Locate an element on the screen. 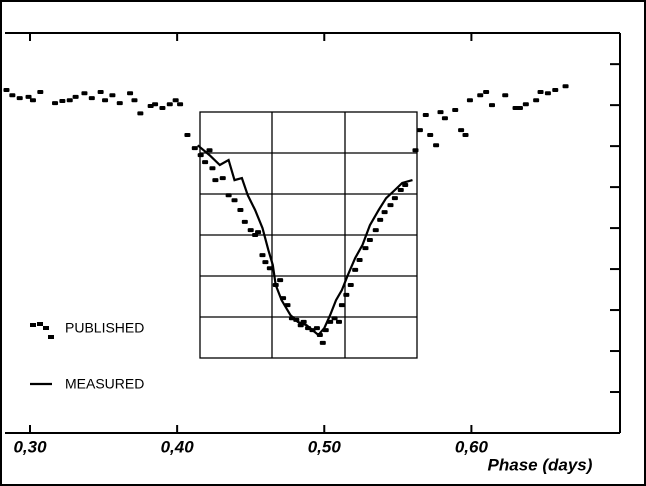  x-axis-title: Phase (days) is located at coordinates (540, 464).